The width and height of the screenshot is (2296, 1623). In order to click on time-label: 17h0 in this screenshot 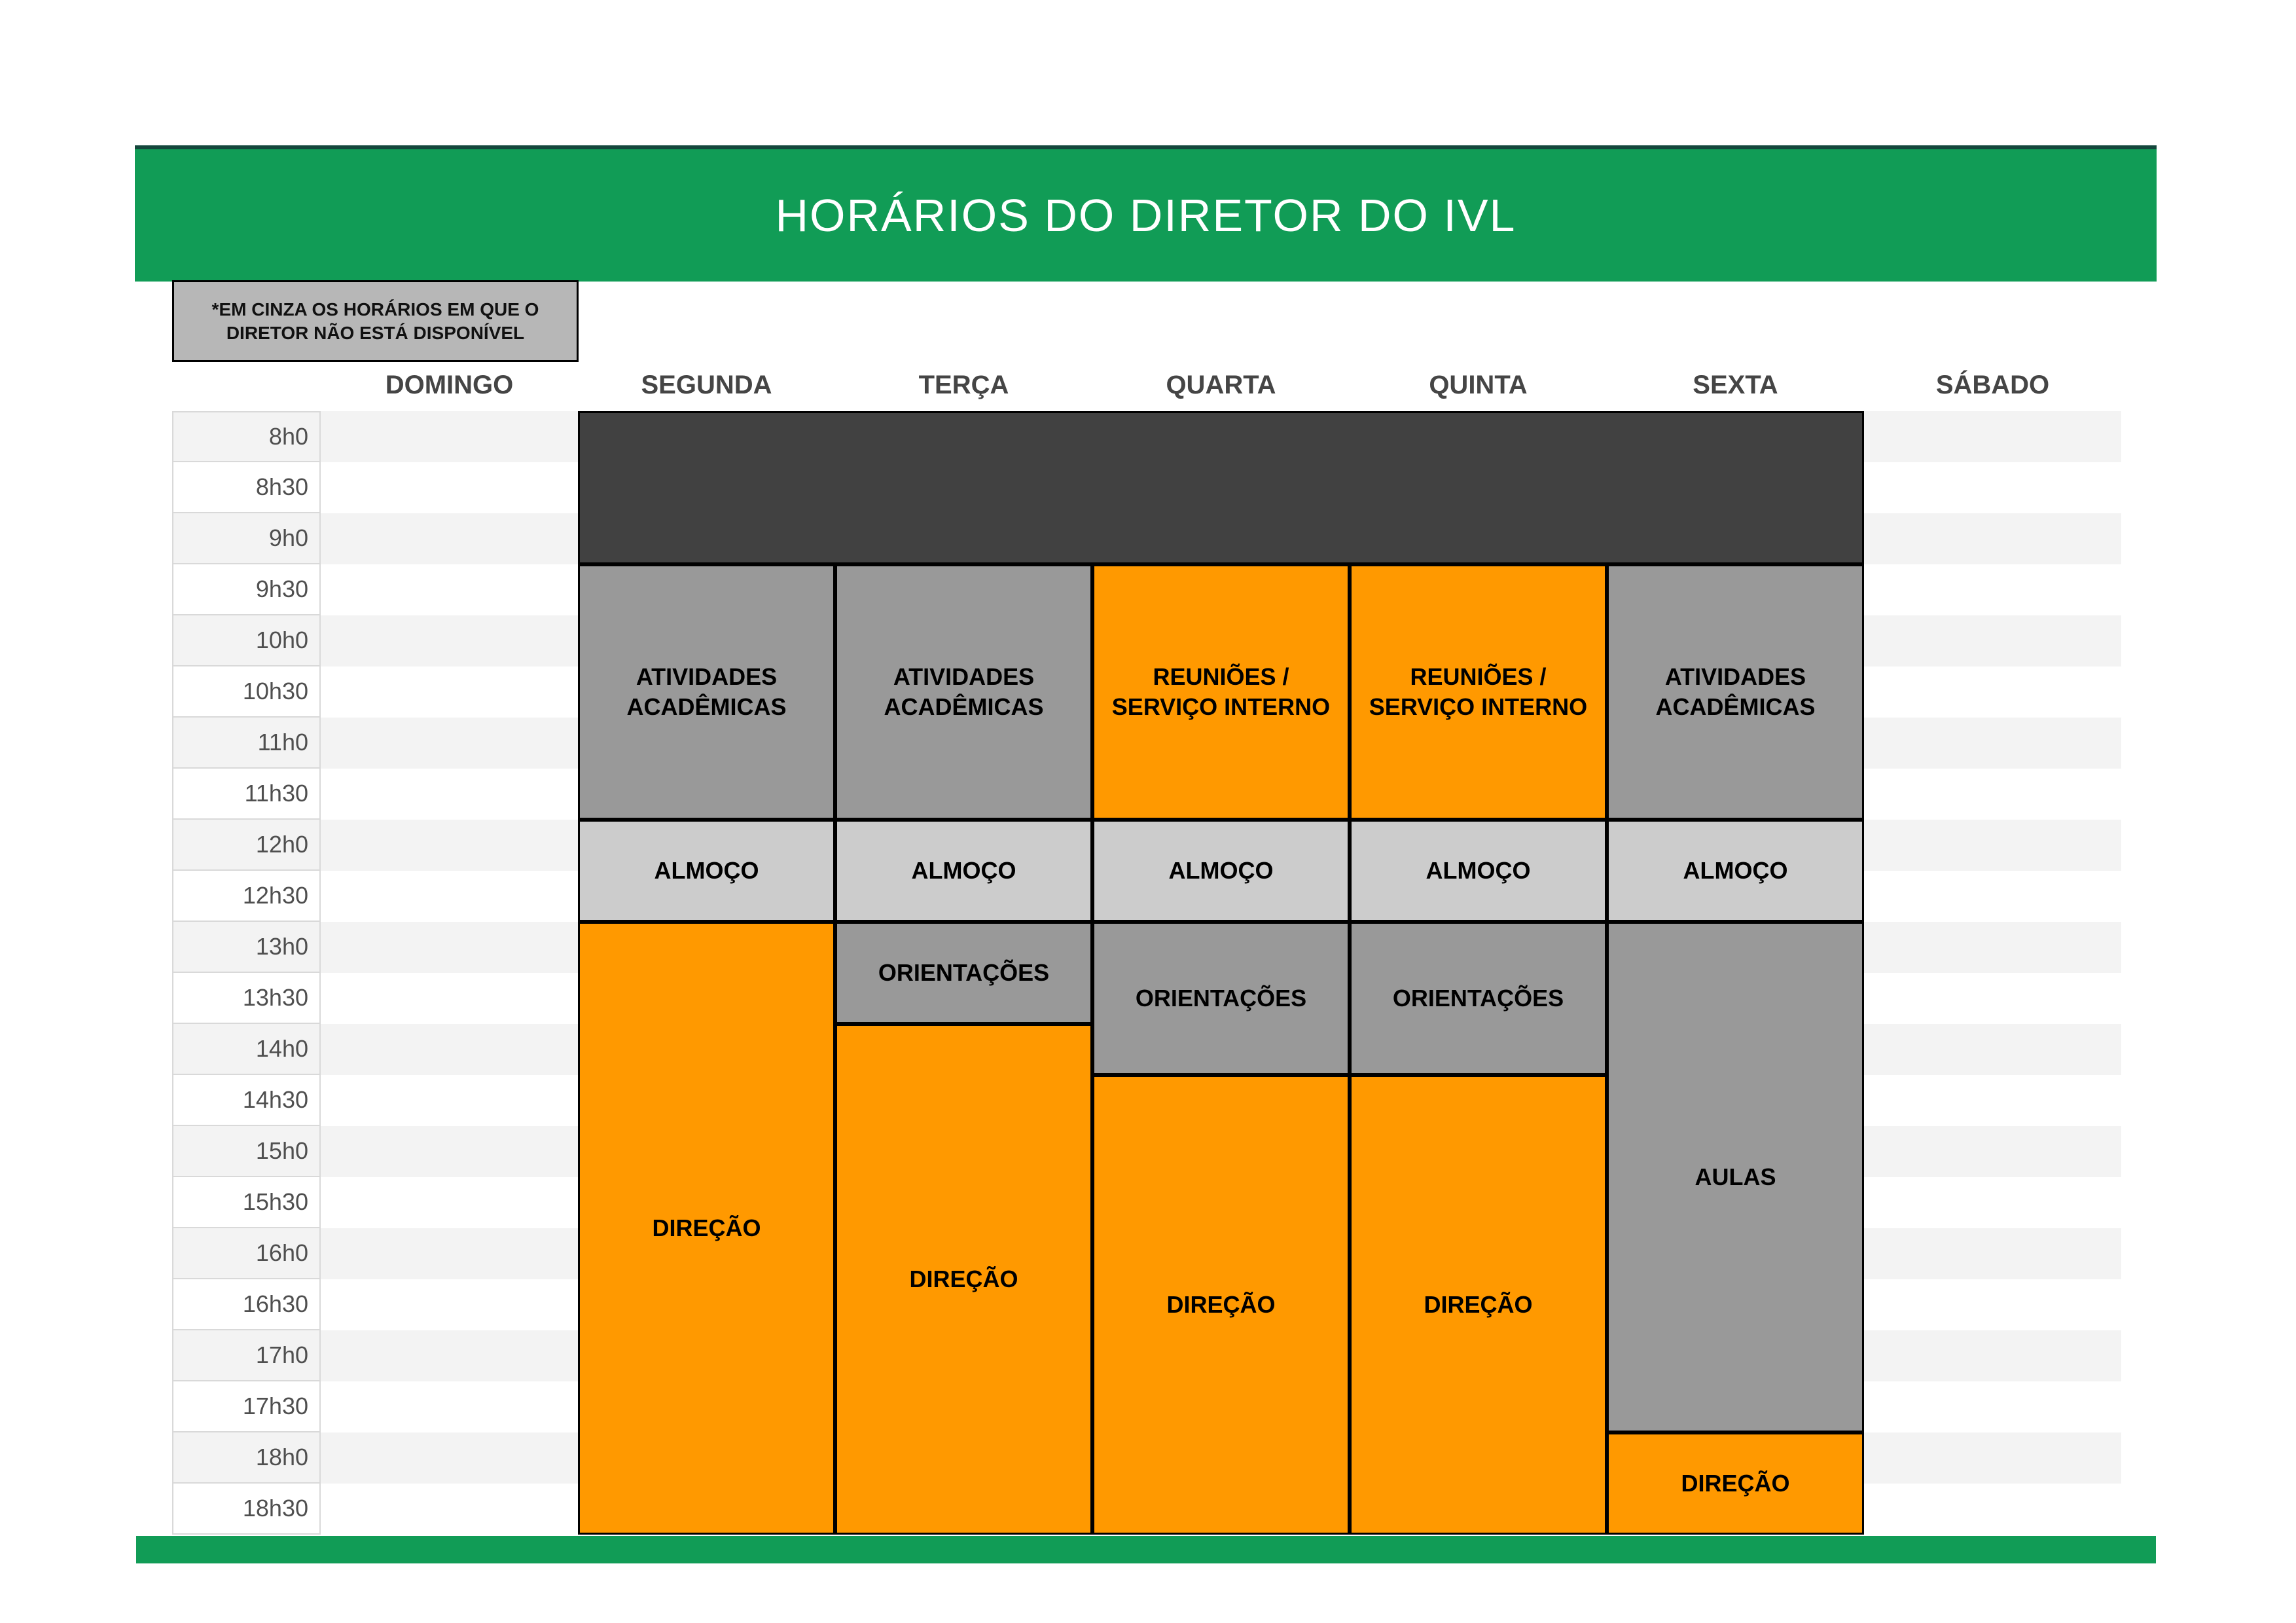, I will do `click(246, 1355)`.